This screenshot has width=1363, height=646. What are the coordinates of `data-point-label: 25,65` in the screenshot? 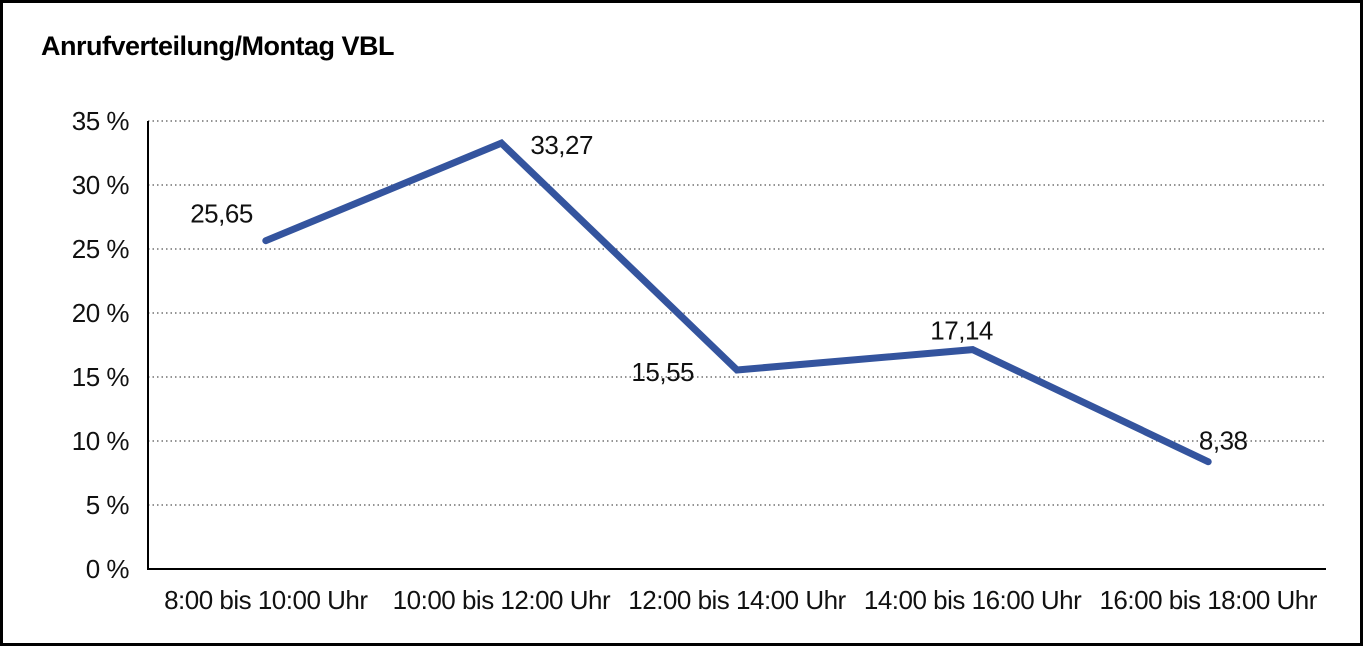 It's located at (221, 214).